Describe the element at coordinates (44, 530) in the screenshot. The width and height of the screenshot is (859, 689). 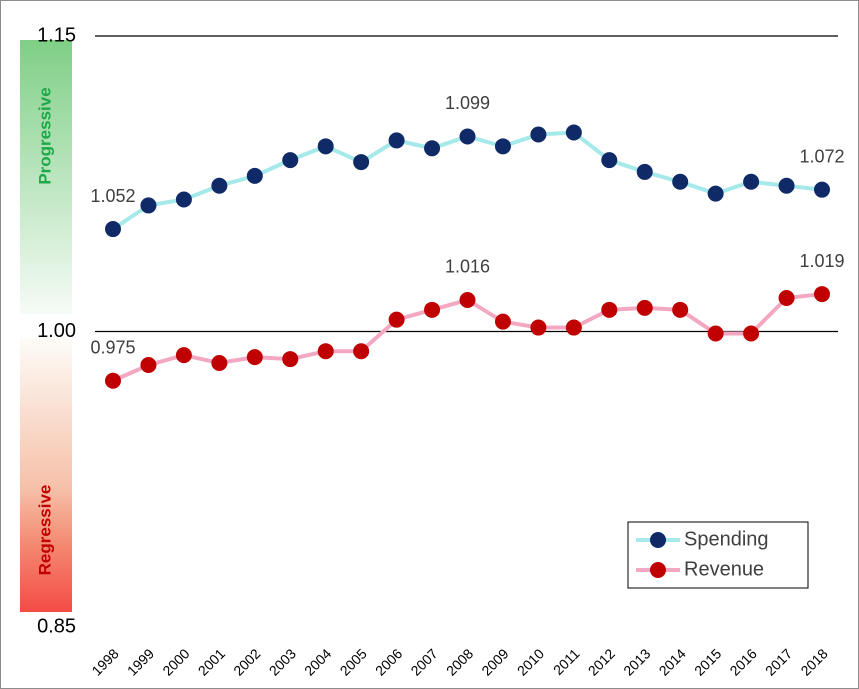
I see `band-label: Regressive` at that location.